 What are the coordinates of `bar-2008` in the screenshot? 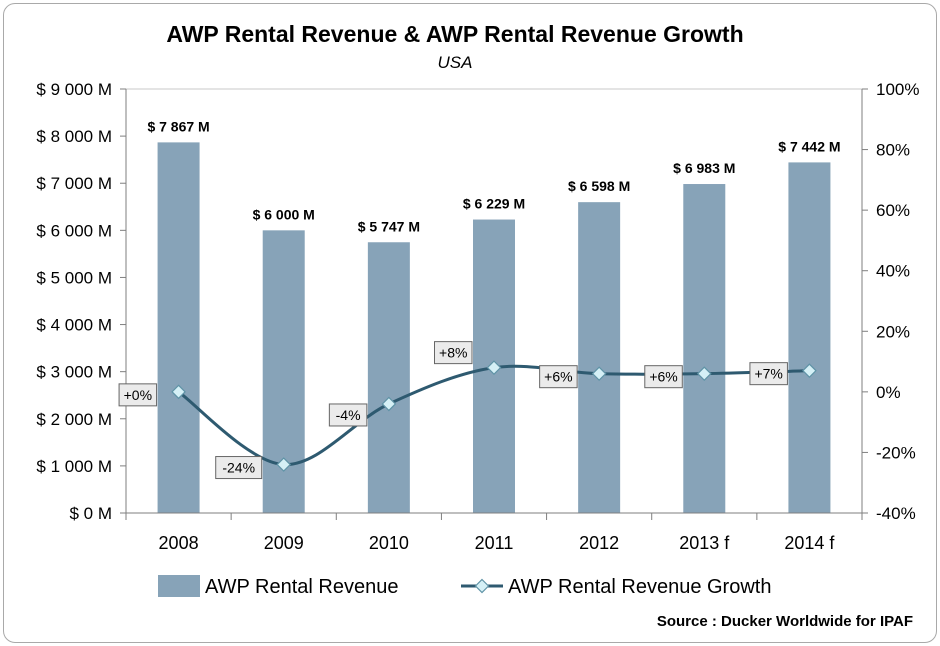 It's located at (178, 327).